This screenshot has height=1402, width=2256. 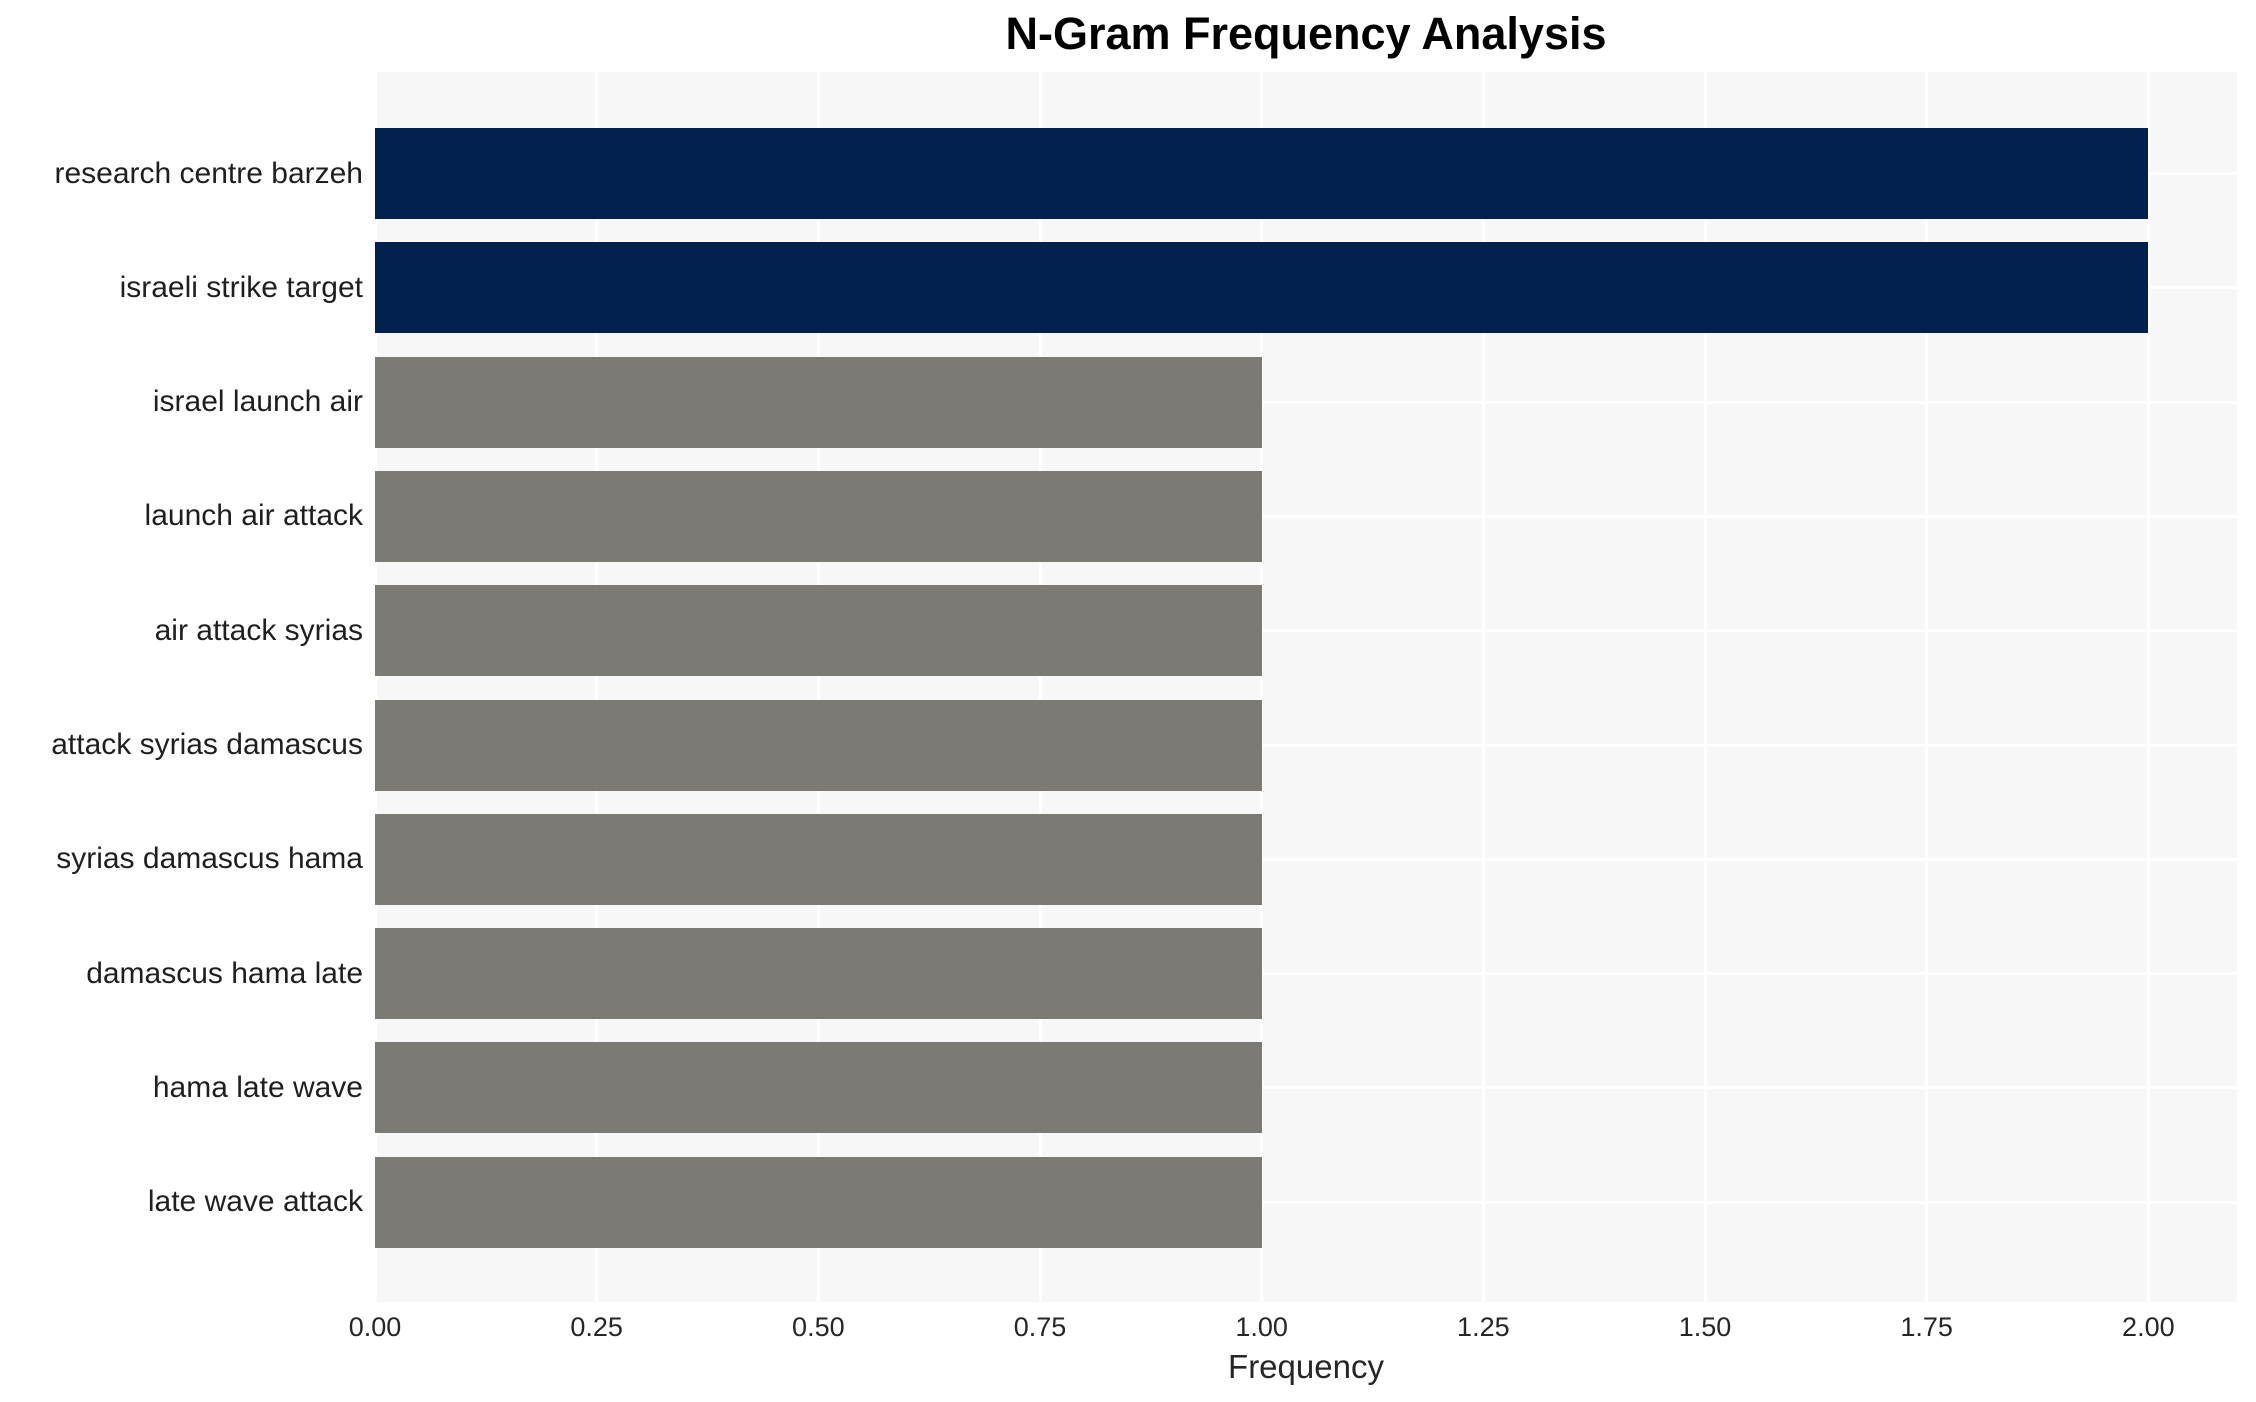 I want to click on y-tick-label: launch air attack, so click(x=253, y=516).